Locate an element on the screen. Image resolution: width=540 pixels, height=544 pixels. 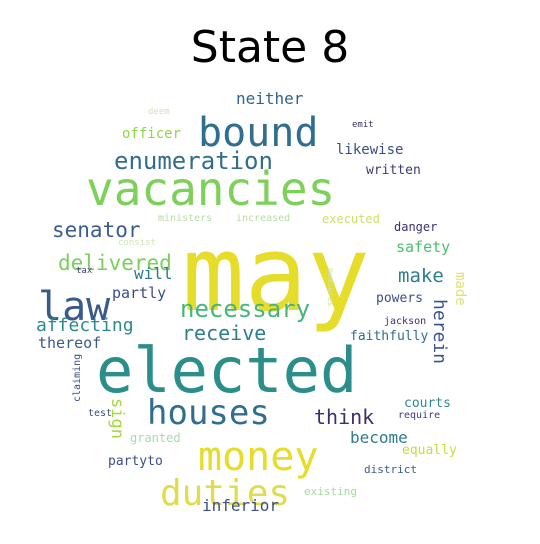
word-written: written is located at coordinates (393, 170).